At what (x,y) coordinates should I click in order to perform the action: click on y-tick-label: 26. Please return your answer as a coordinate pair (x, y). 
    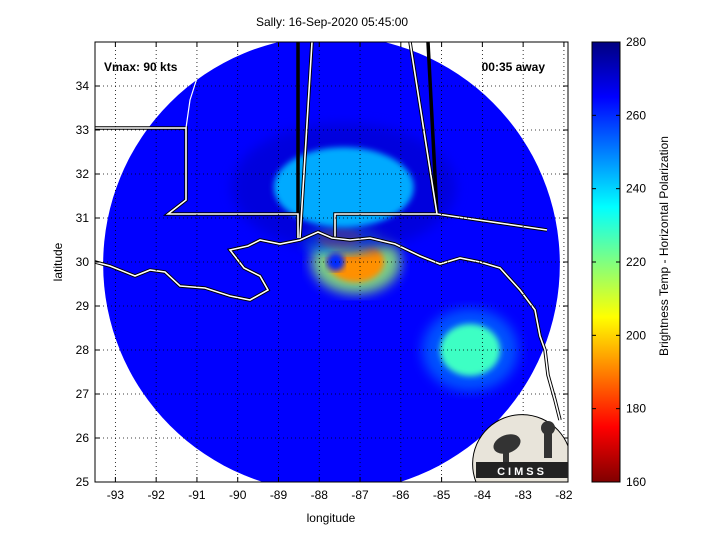
    Looking at the image, I should click on (83, 438).